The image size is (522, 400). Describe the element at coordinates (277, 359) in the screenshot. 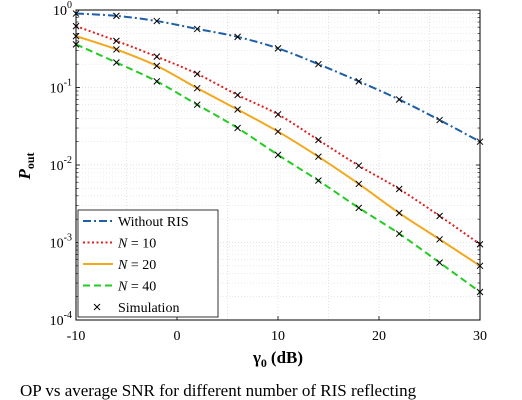

I see `x-axis-label: γ0 (dB)` at that location.